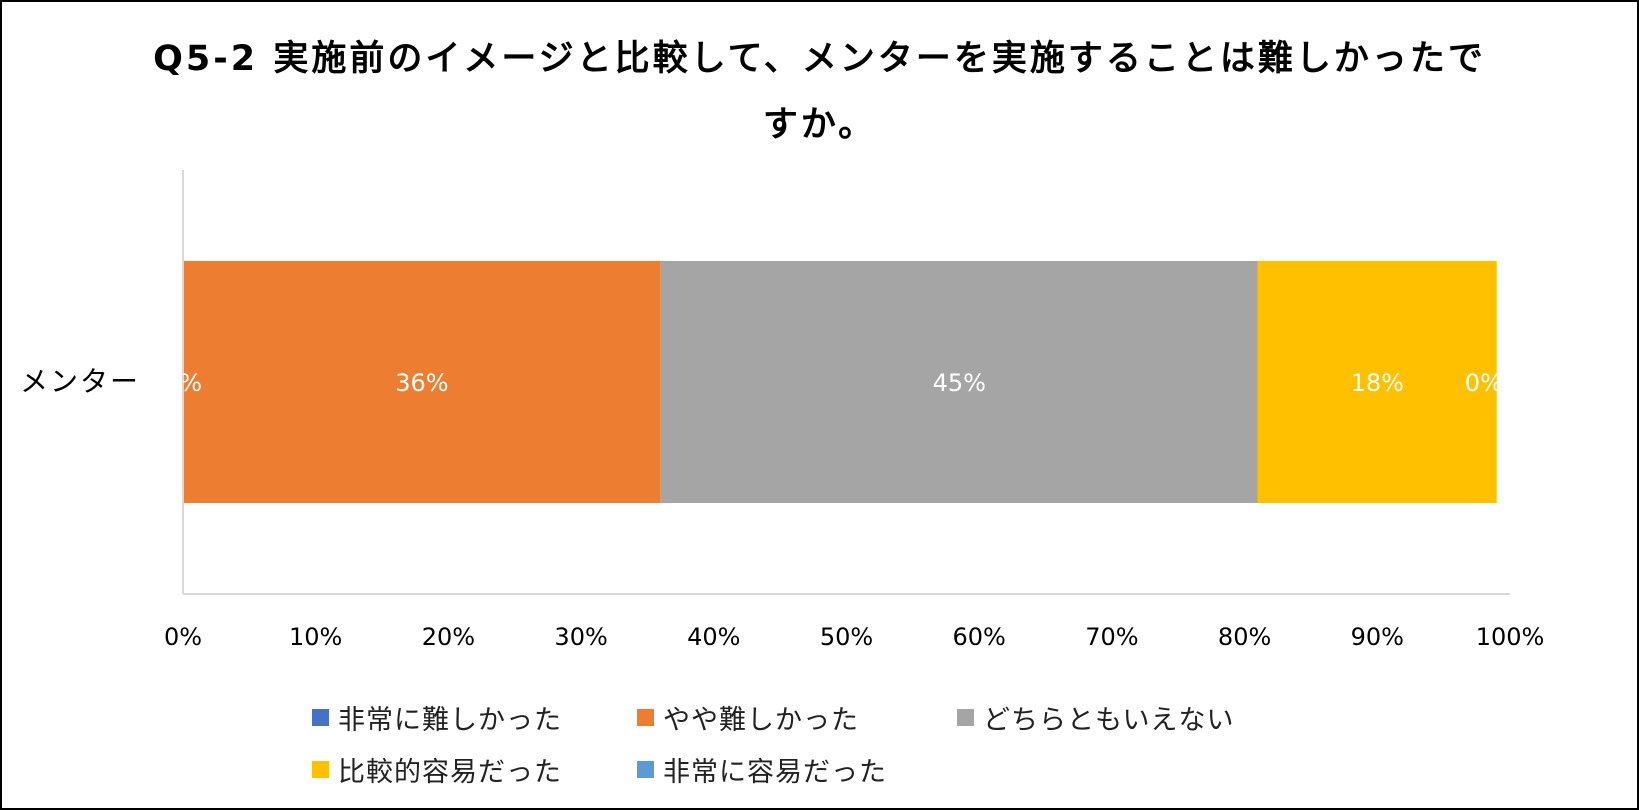 This screenshot has width=1639, height=810. What do you see at coordinates (1244, 637) in the screenshot?
I see `x-tick-label: 80%` at bounding box center [1244, 637].